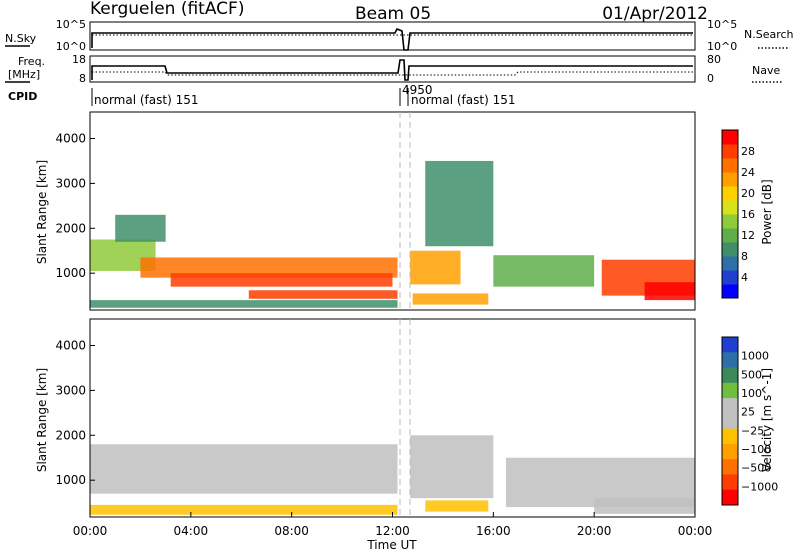  What do you see at coordinates (75, 205) in the screenshot?
I see `power-y-ticks: 1000 2000 3000 4000` at bounding box center [75, 205].